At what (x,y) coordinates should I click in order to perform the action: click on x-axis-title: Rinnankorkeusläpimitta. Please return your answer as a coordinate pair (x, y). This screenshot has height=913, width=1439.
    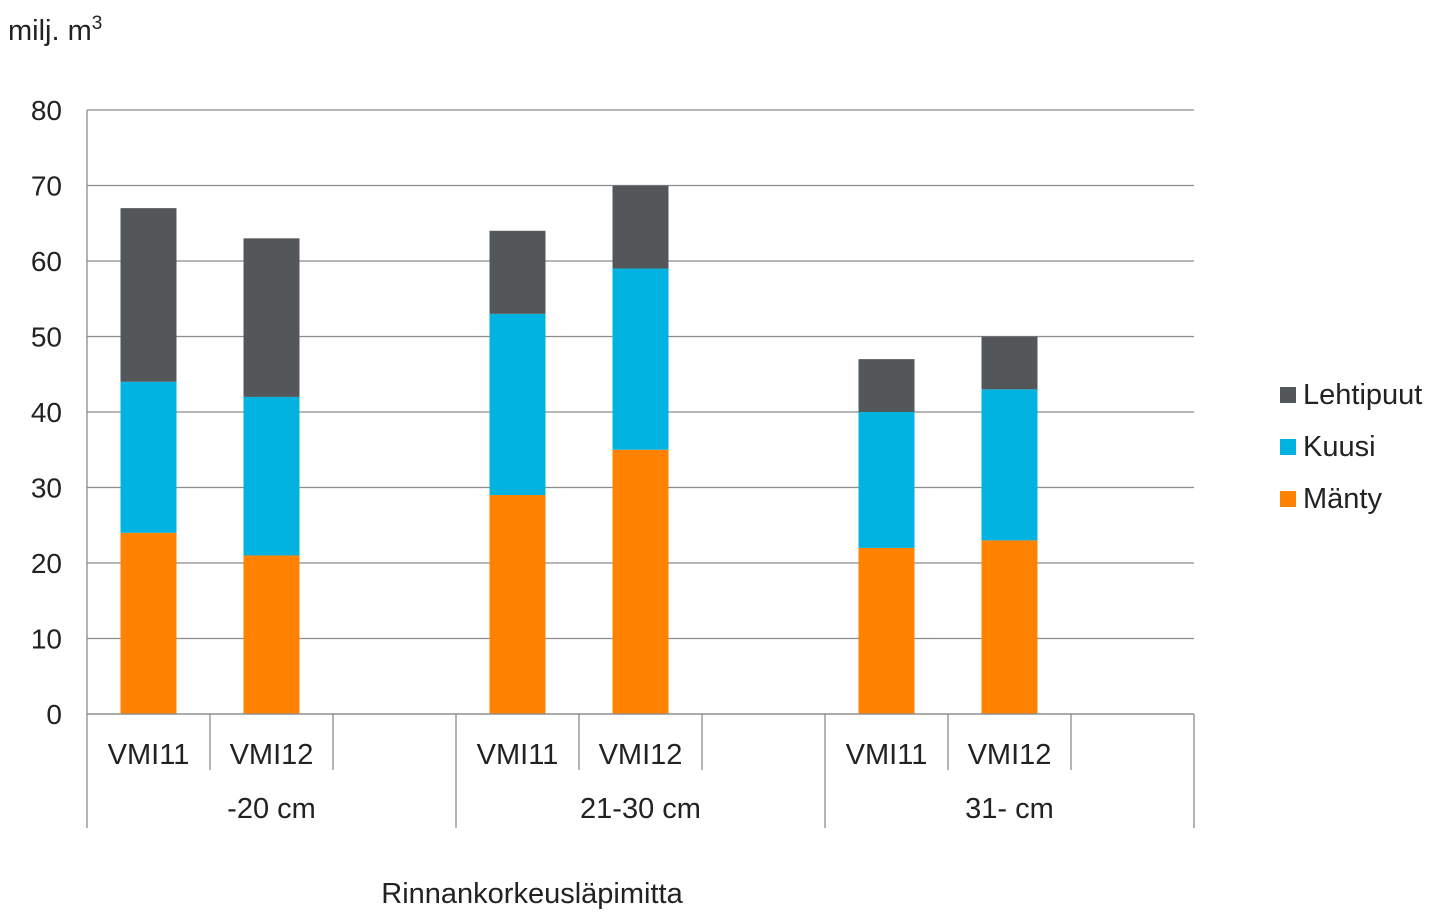
    Looking at the image, I should click on (532, 894).